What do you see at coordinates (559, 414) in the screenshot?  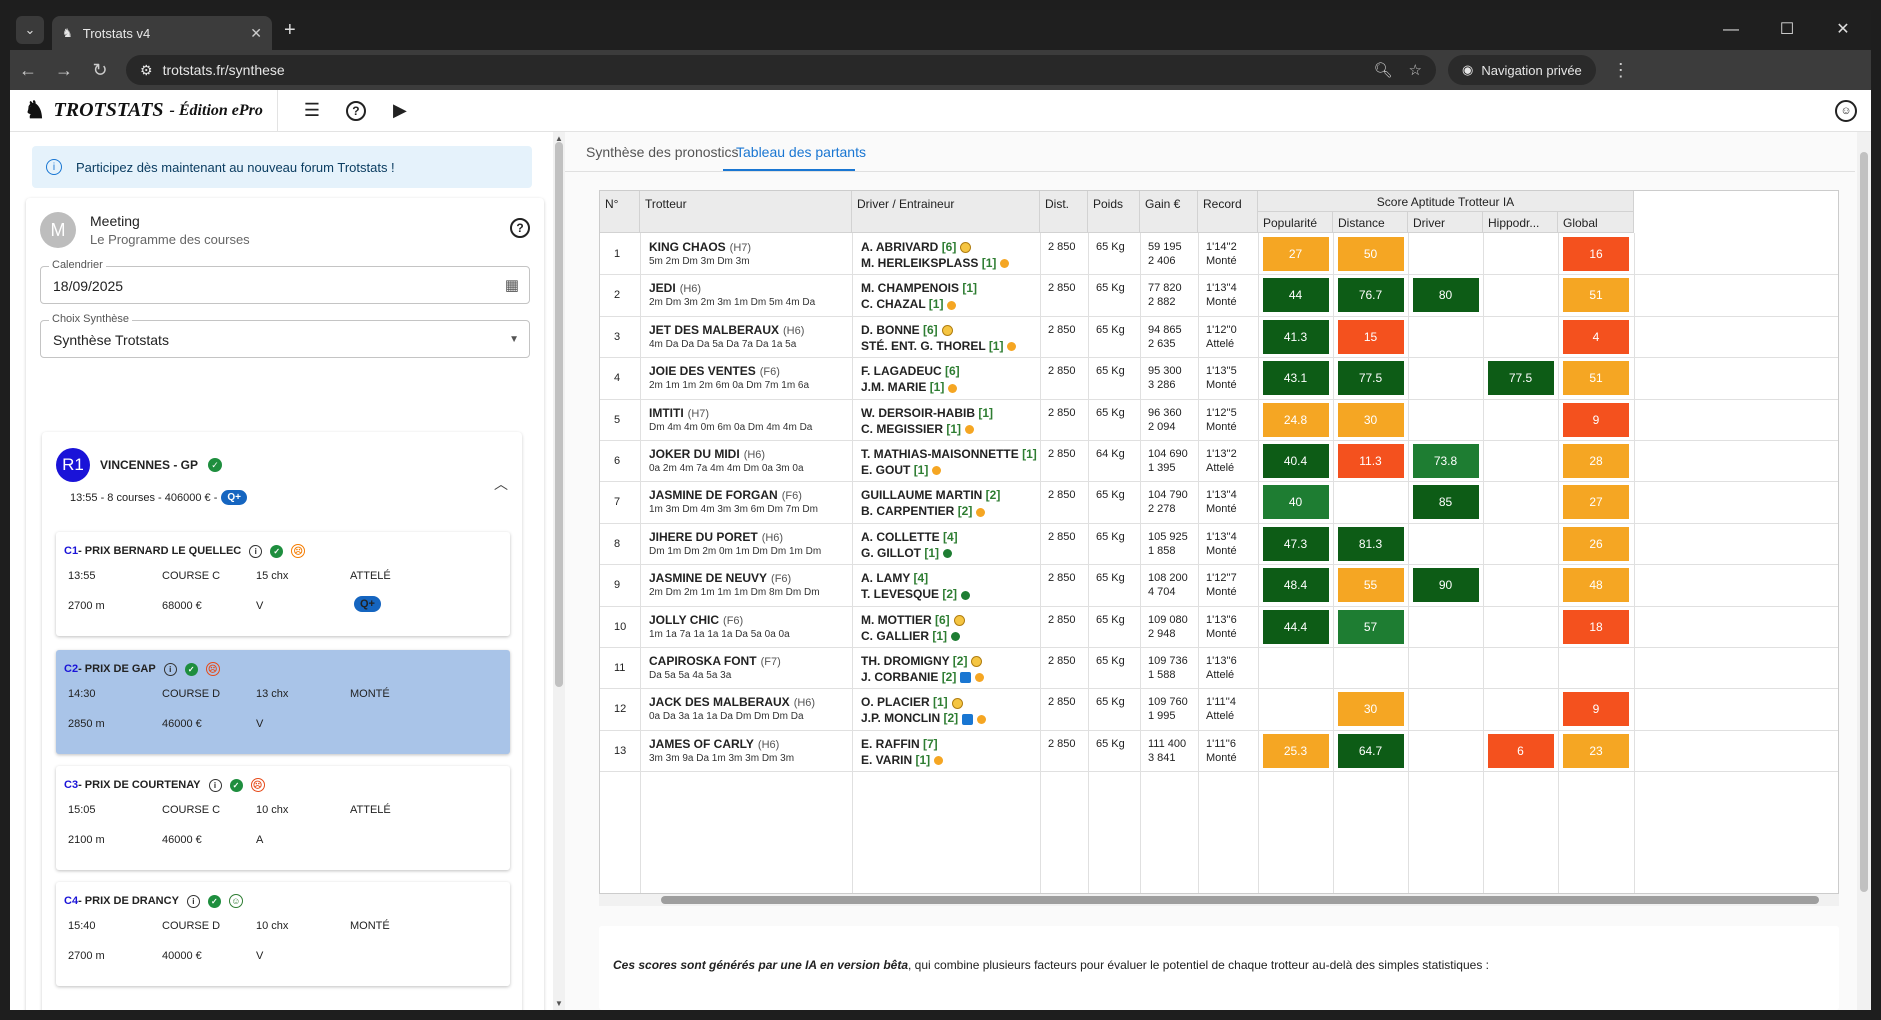 I see `left-scroll-thumb` at bounding box center [559, 414].